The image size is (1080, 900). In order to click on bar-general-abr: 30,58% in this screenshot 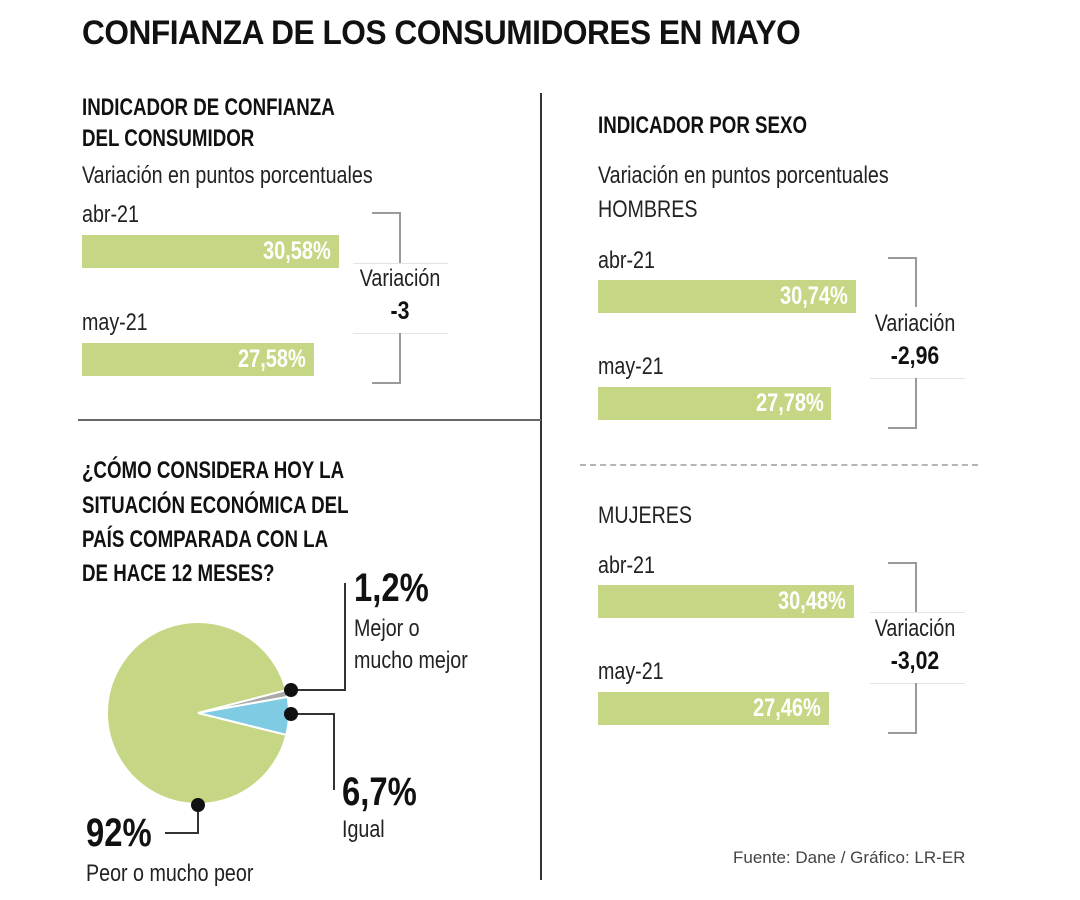, I will do `click(210, 251)`.